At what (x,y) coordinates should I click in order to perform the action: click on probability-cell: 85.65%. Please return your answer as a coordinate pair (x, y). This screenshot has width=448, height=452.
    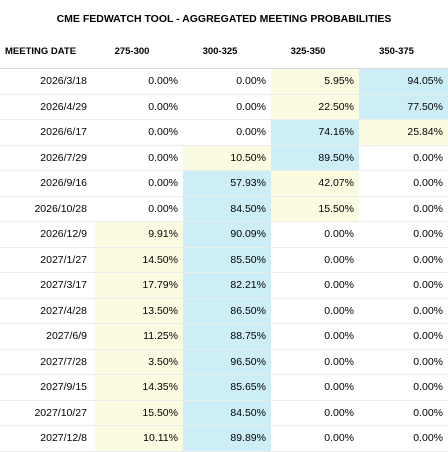
    Looking at the image, I should click on (227, 387).